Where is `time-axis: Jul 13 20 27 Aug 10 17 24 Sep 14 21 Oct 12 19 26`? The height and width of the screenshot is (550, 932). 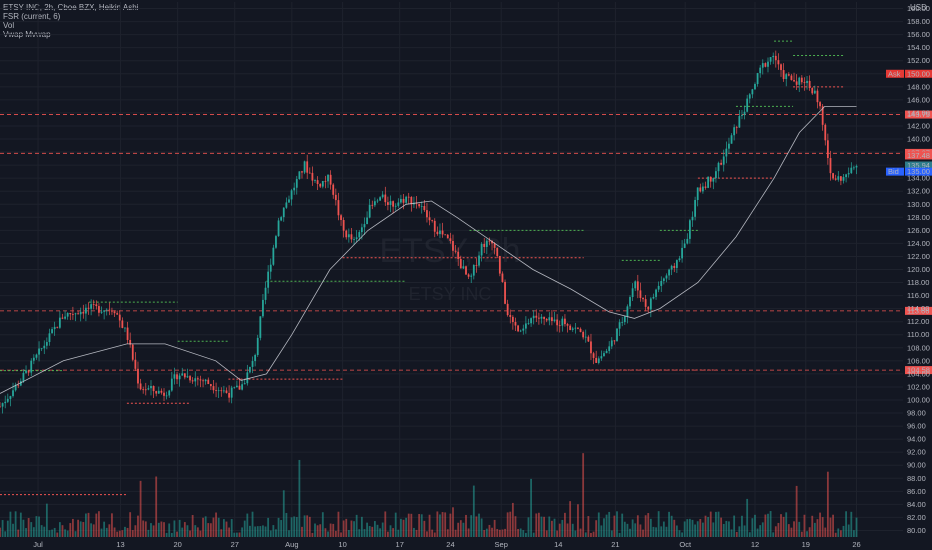
time-axis: Jul 13 20 27 Aug 10 17 24 Sep 14 21 Oct 12 19 26 is located at coordinates (446, 544).